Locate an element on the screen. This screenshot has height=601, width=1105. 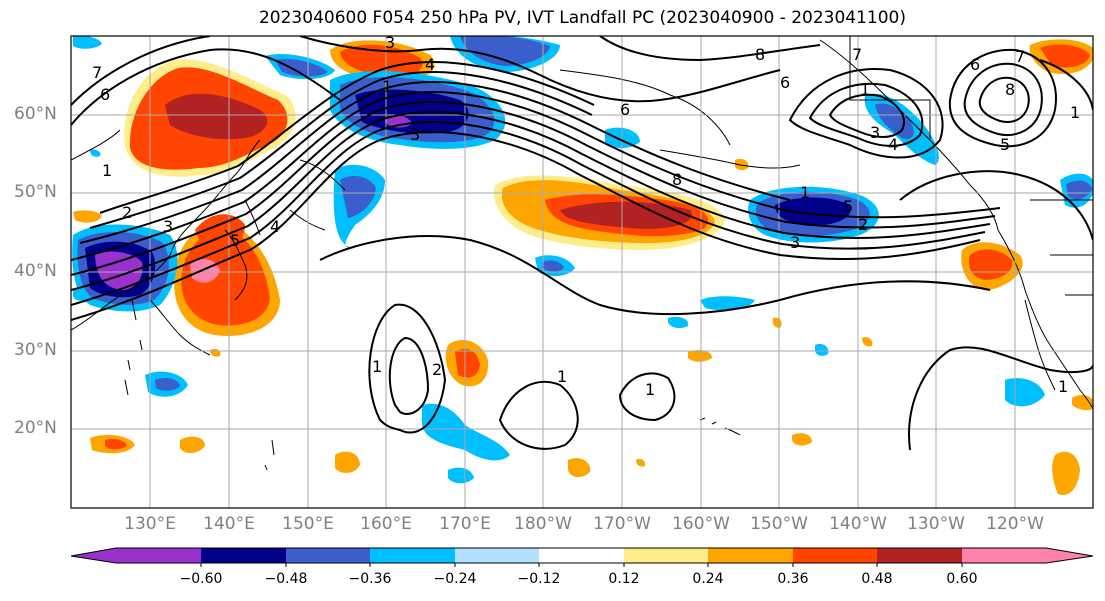
lon-label-160e: 160°E is located at coordinates (386, 524).